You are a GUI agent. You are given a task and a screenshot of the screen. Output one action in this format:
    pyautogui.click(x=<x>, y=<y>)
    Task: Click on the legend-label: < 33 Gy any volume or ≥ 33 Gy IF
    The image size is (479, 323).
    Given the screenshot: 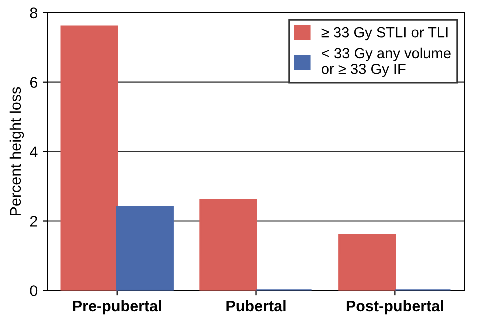 What is the action you would take?
    pyautogui.click(x=386, y=63)
    